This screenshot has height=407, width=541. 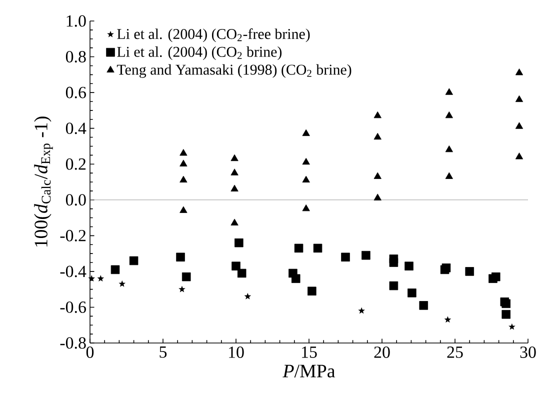 What do you see at coordinates (76, 92) in the screenshot?
I see `y-tick-label: 0.6` at bounding box center [76, 92].